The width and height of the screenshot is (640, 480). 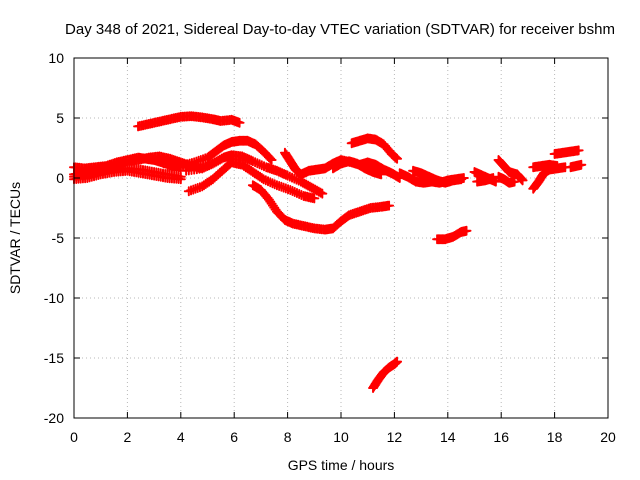 What do you see at coordinates (341, 437) in the screenshot?
I see `x-tick-label: 10` at bounding box center [341, 437].